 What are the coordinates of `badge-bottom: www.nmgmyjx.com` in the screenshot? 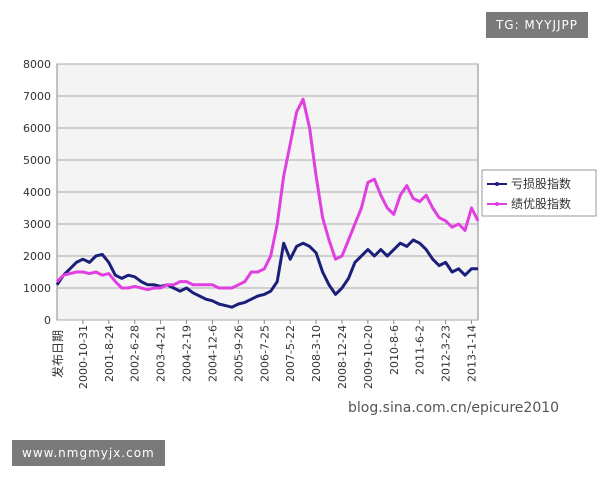 It's located at (88, 453).